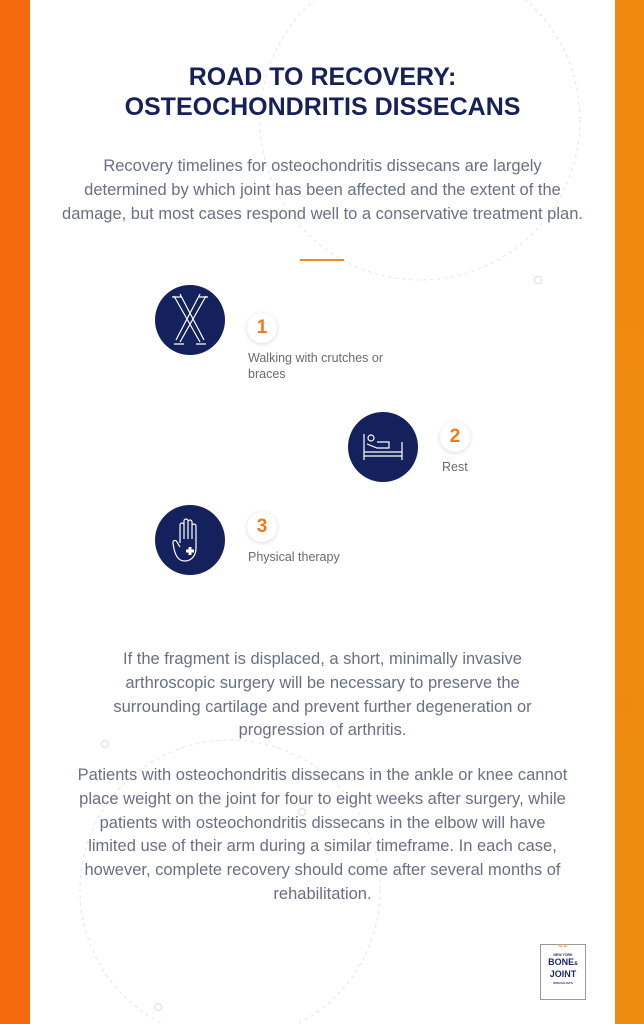  What do you see at coordinates (563, 970) in the screenshot?
I see `company-logo: 〰 NEW YORK BONE& JOINT SPECIALISTS` at bounding box center [563, 970].